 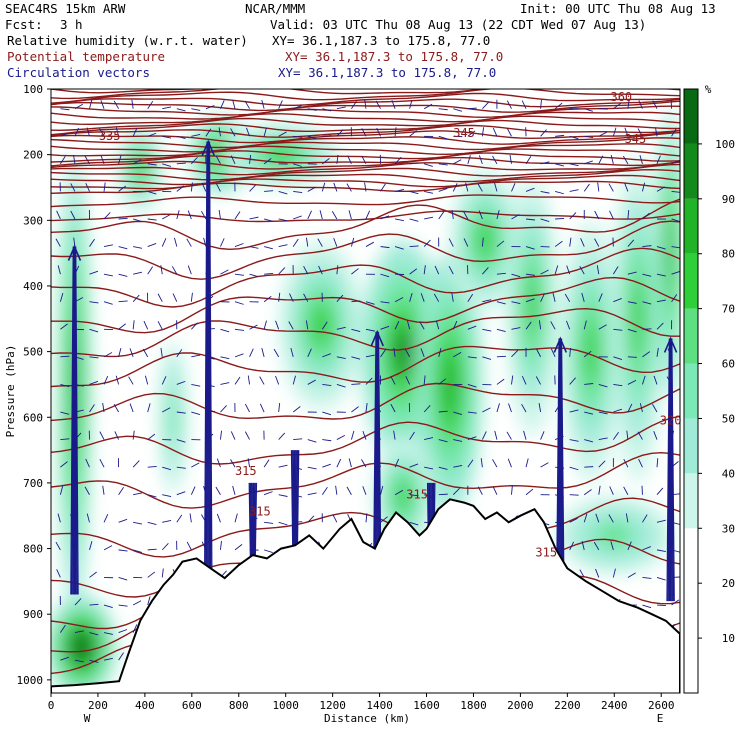 I want to click on x-tick-label-10: 2000, so click(x=520, y=705).